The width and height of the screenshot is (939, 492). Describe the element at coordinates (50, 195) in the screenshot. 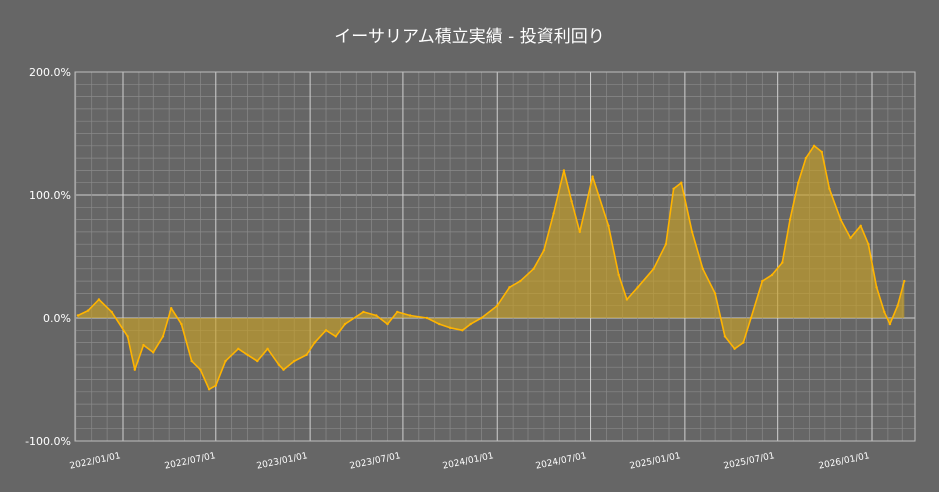

I see `y-tick-label: 100.0%` at that location.